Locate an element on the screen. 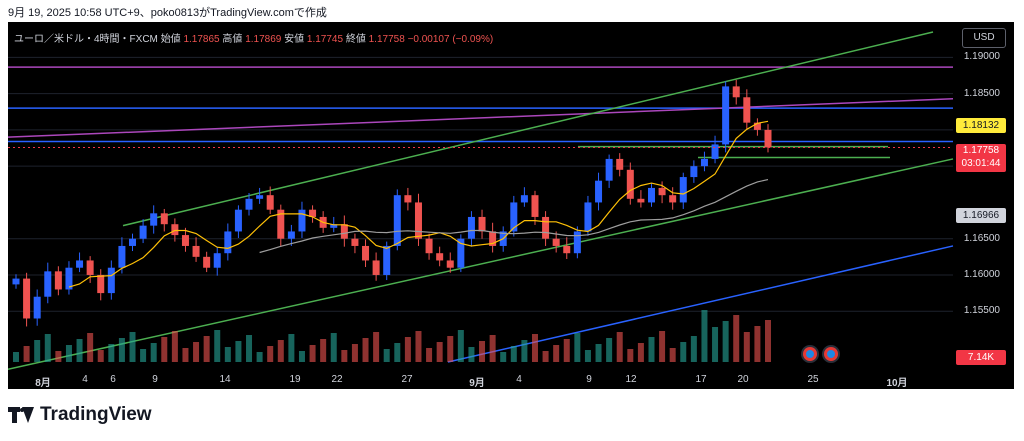 The height and width of the screenshot is (441, 1024). date-tick-label: 20 is located at coordinates (743, 379).